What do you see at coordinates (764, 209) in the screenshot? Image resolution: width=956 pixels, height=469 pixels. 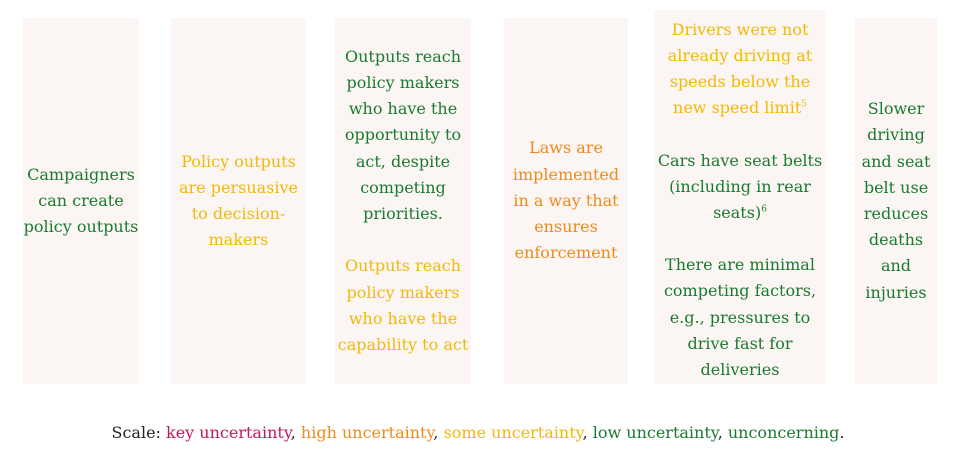 I see `footnote-6: 6` at bounding box center [764, 209].